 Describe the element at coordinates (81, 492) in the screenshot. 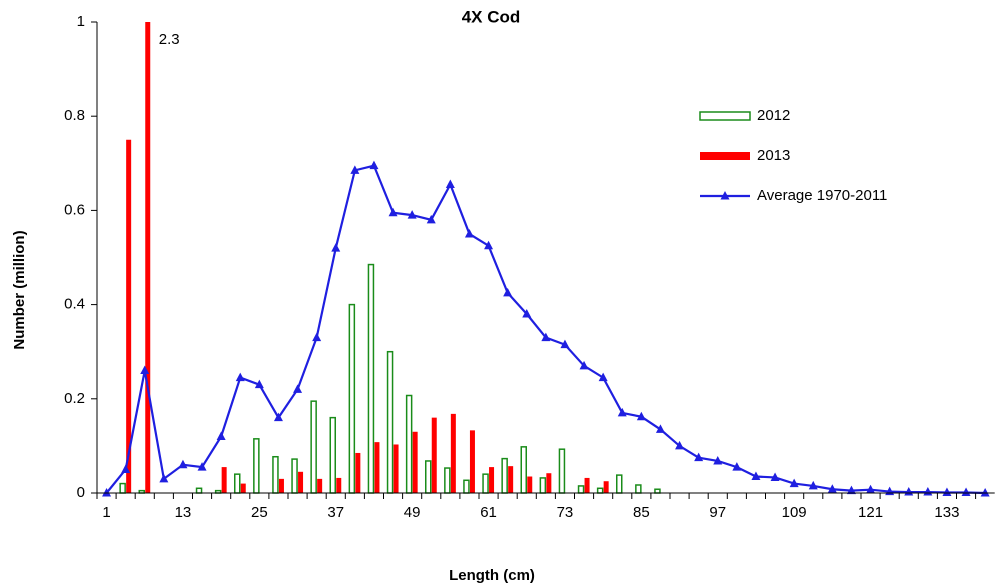

I see `y-tick-label: 0` at that location.